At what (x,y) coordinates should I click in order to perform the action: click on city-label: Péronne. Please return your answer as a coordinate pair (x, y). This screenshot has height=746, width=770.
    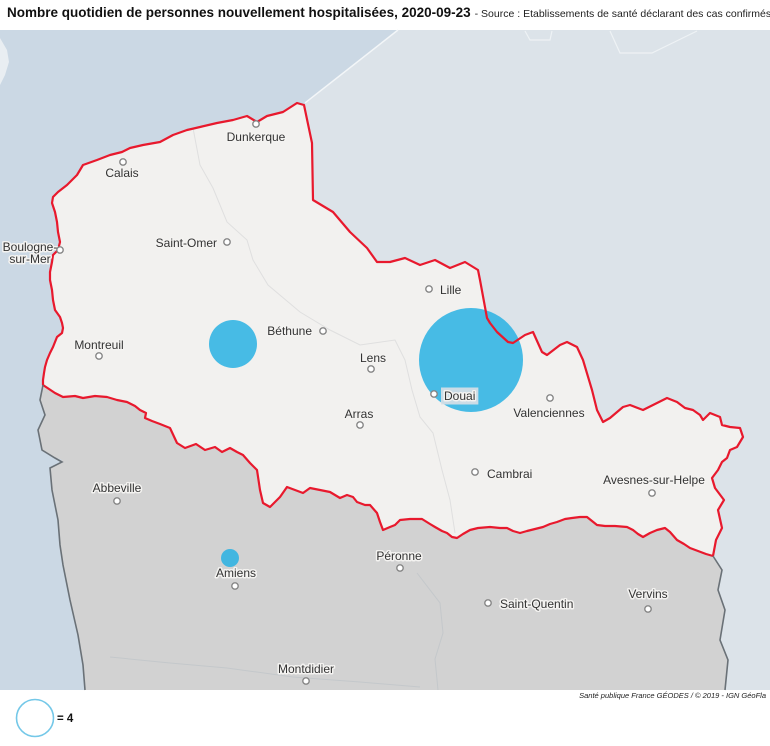
    Looking at the image, I should click on (399, 556).